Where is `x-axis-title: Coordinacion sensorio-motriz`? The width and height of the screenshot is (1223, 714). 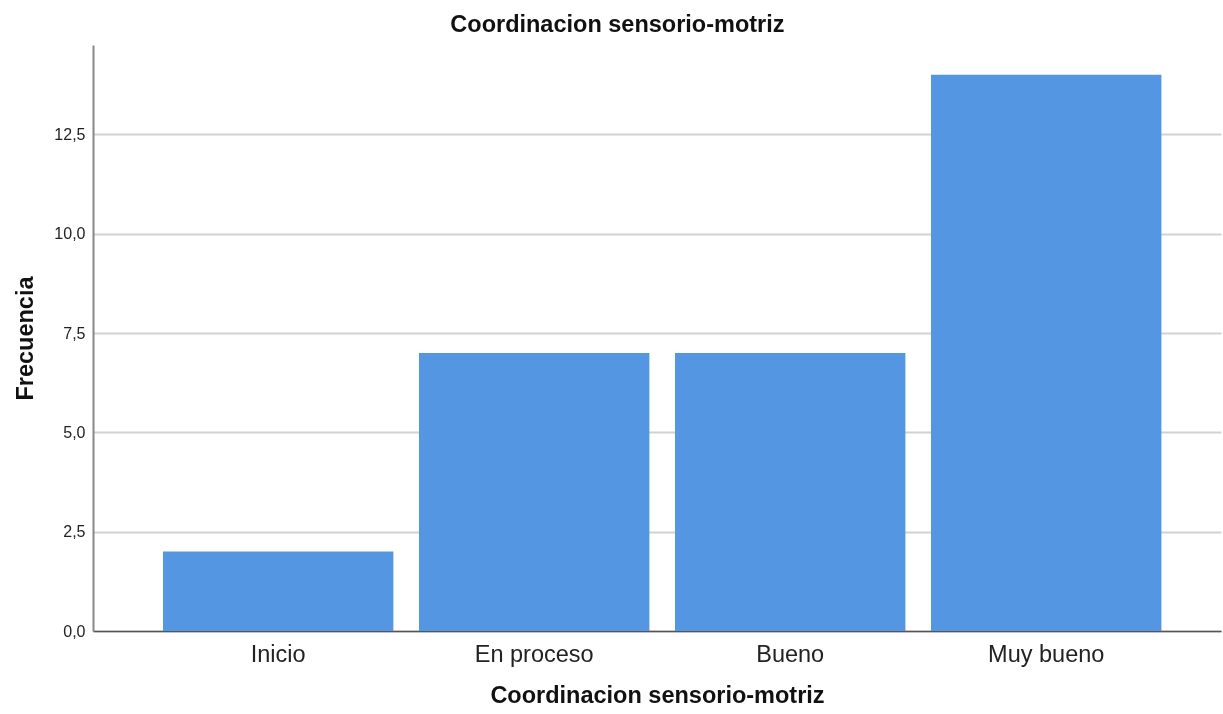 x-axis-title: Coordinacion sensorio-motriz is located at coordinates (657, 695).